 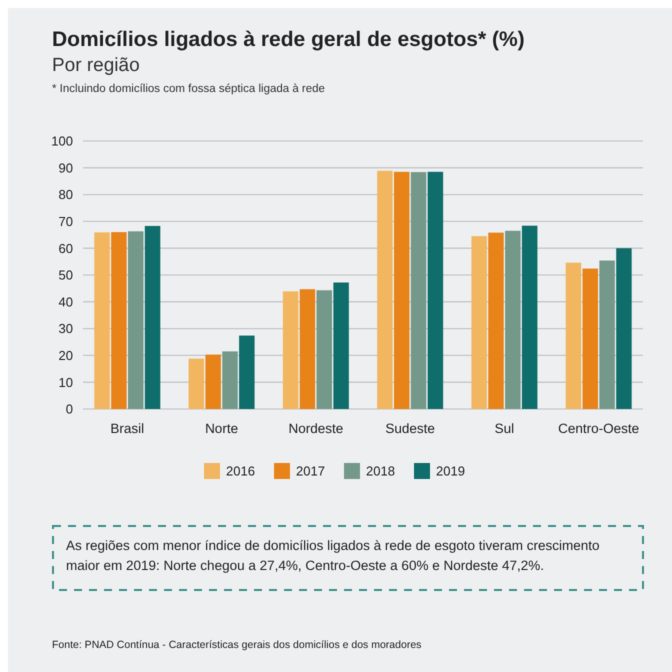 I want to click on x-tick-label: Nordeste, so click(x=316, y=428).